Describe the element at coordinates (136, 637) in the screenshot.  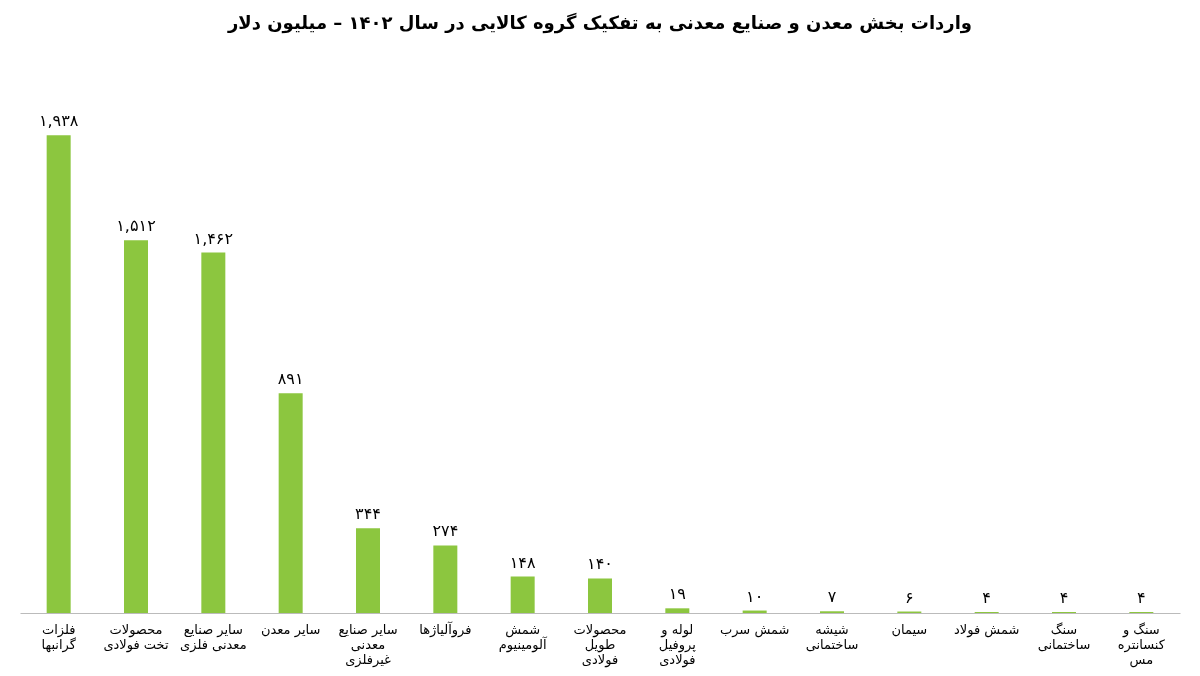
I see `x-tick-label: محصولات تخت فولادی` at that location.